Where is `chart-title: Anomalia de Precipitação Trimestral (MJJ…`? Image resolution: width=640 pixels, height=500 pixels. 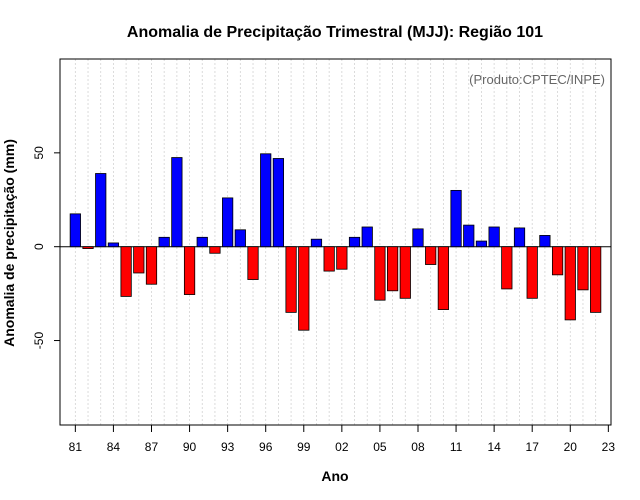
chart-title: Anomalia de Precipitação Trimestral (MJJ… is located at coordinates (335, 32).